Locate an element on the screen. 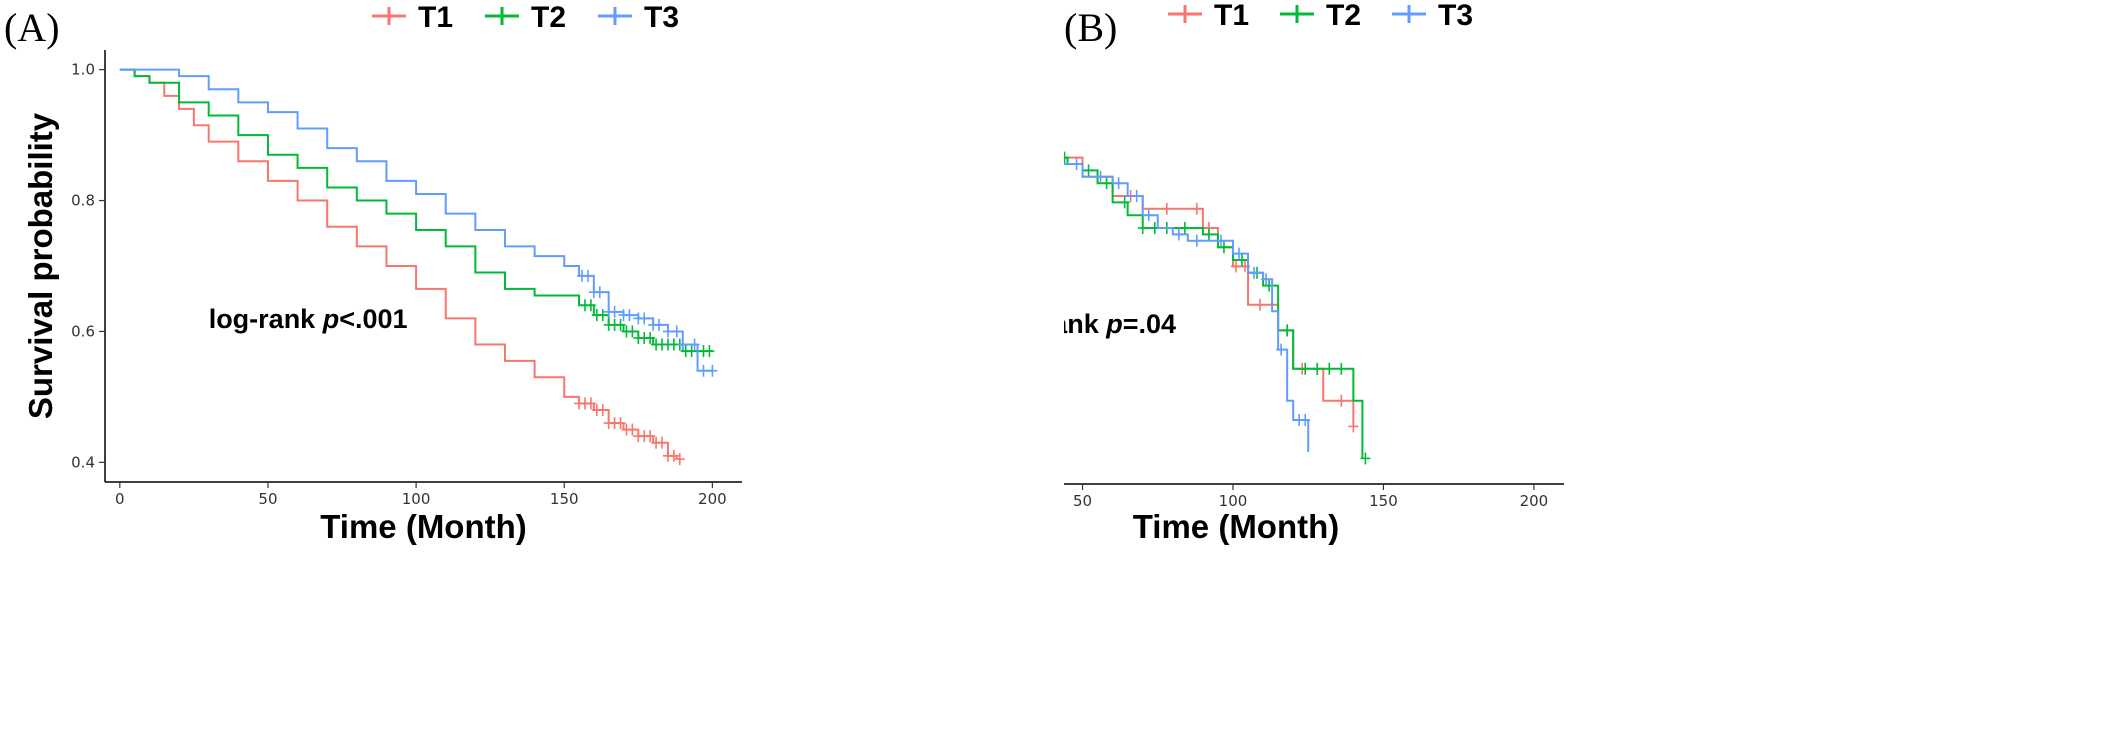 The height and width of the screenshot is (744, 2128). y-tick-label: 0.8 is located at coordinates (83, 201).